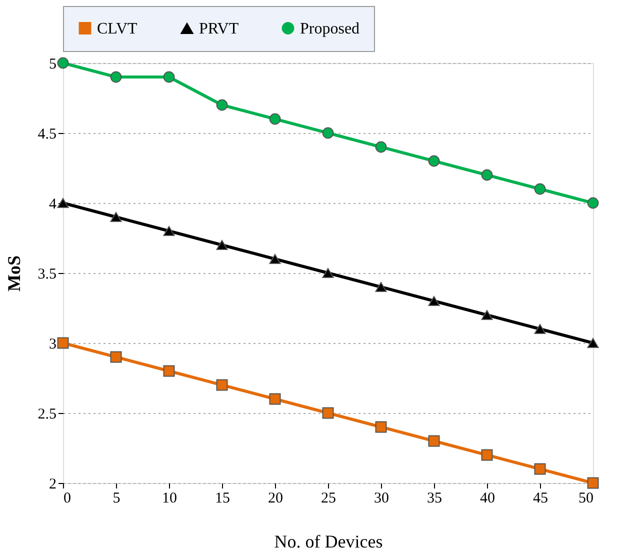  Describe the element at coordinates (219, 29) in the screenshot. I see `legend-label: PRVT` at that location.